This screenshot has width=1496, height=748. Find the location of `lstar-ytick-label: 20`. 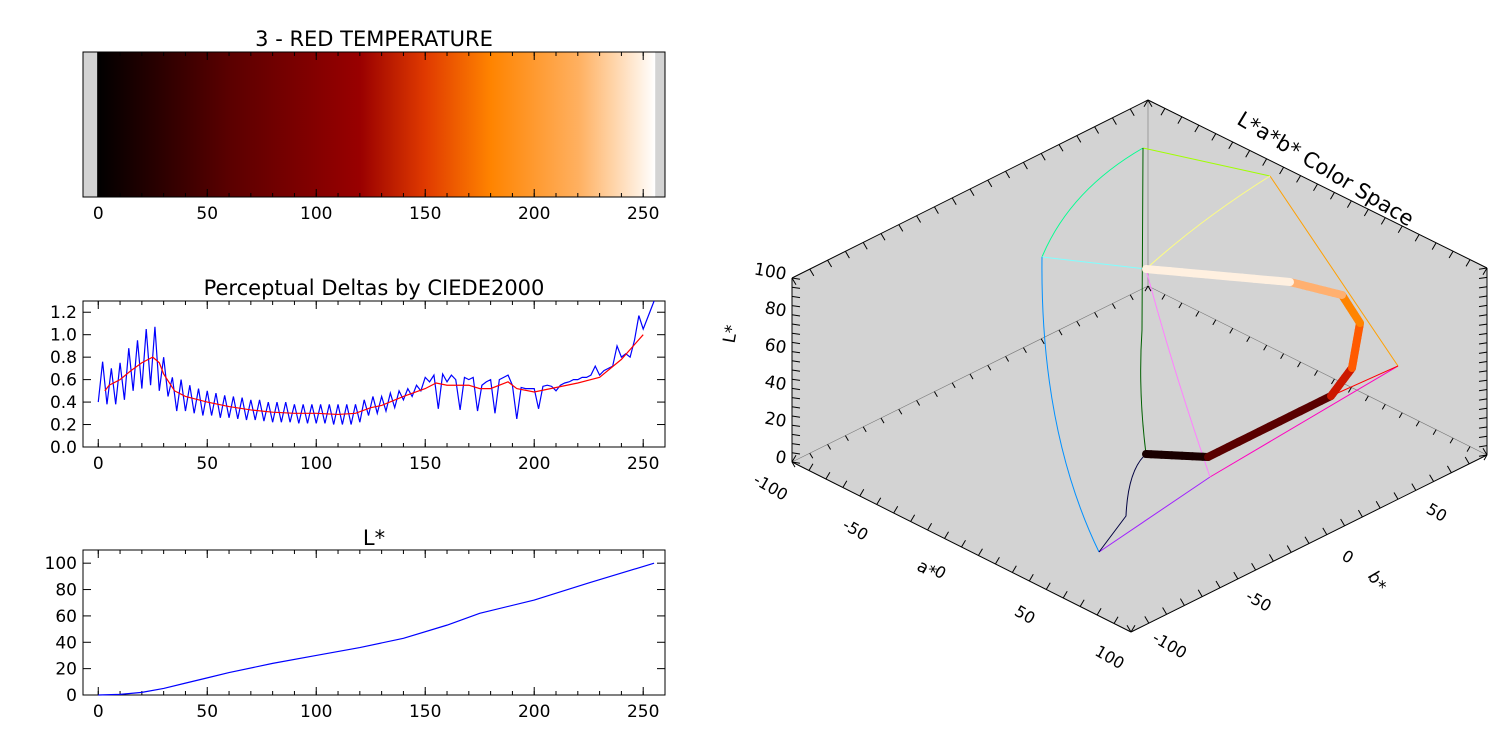

lstar-ytick-label: 20 is located at coordinates (66, 670).